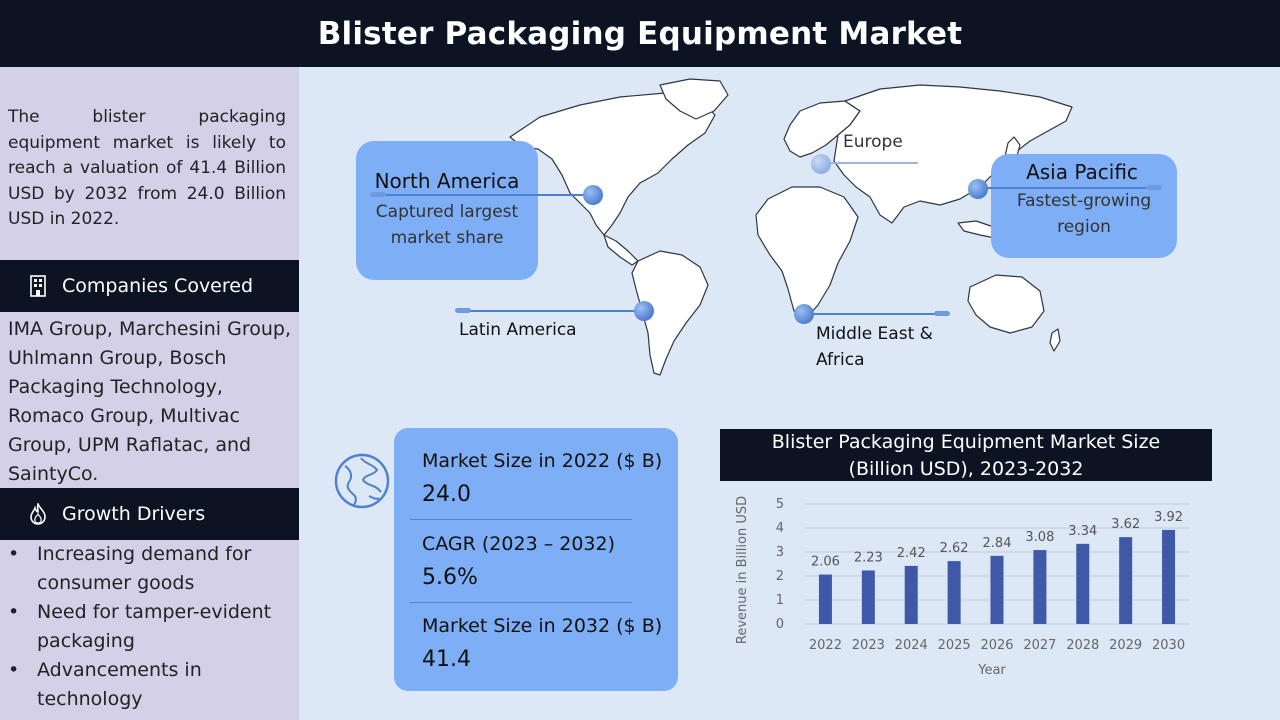 Image resolution: width=1280 pixels, height=720 pixels. I want to click on y-axis-label: Revenue in Billion USD, so click(742, 570).